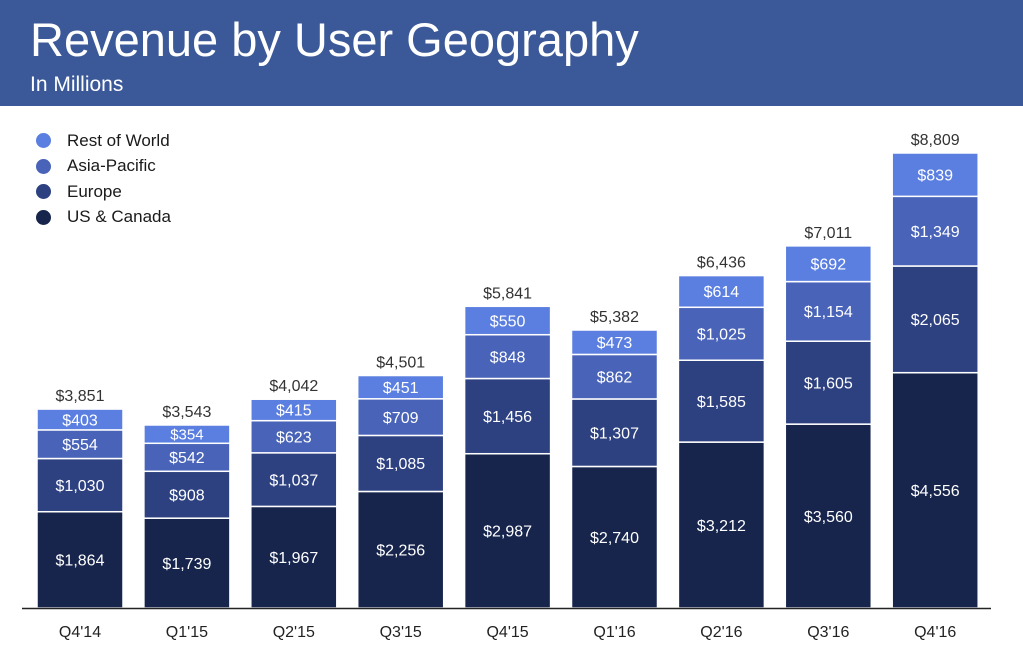 This screenshot has height=653, width=1023. What do you see at coordinates (828, 517) in the screenshot?
I see `data-label-us-canada: $3,560` at bounding box center [828, 517].